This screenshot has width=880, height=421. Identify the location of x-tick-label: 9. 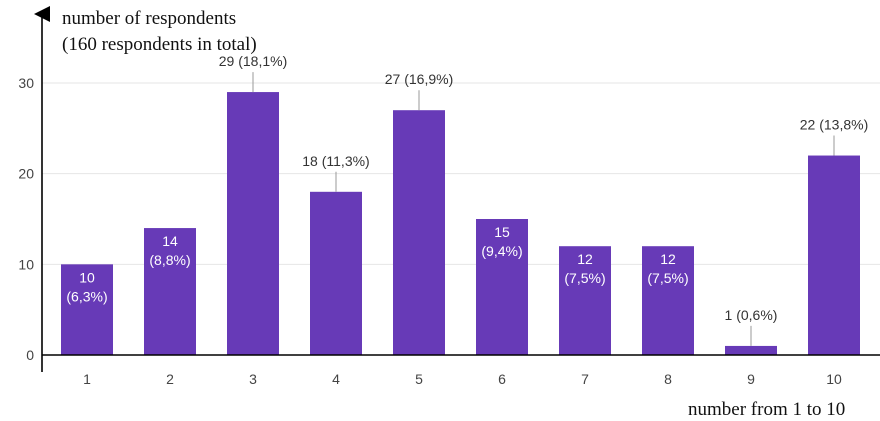
(751, 379).